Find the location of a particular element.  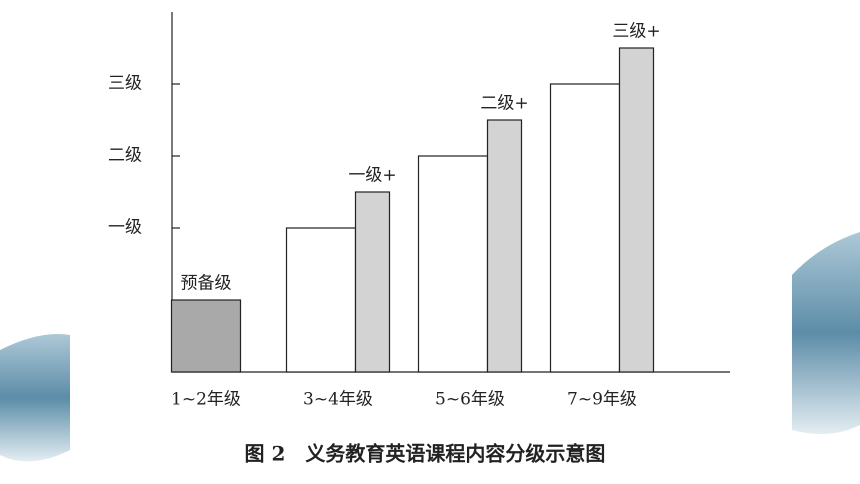

x-tick-label: 5~6年级 is located at coordinates (470, 400).